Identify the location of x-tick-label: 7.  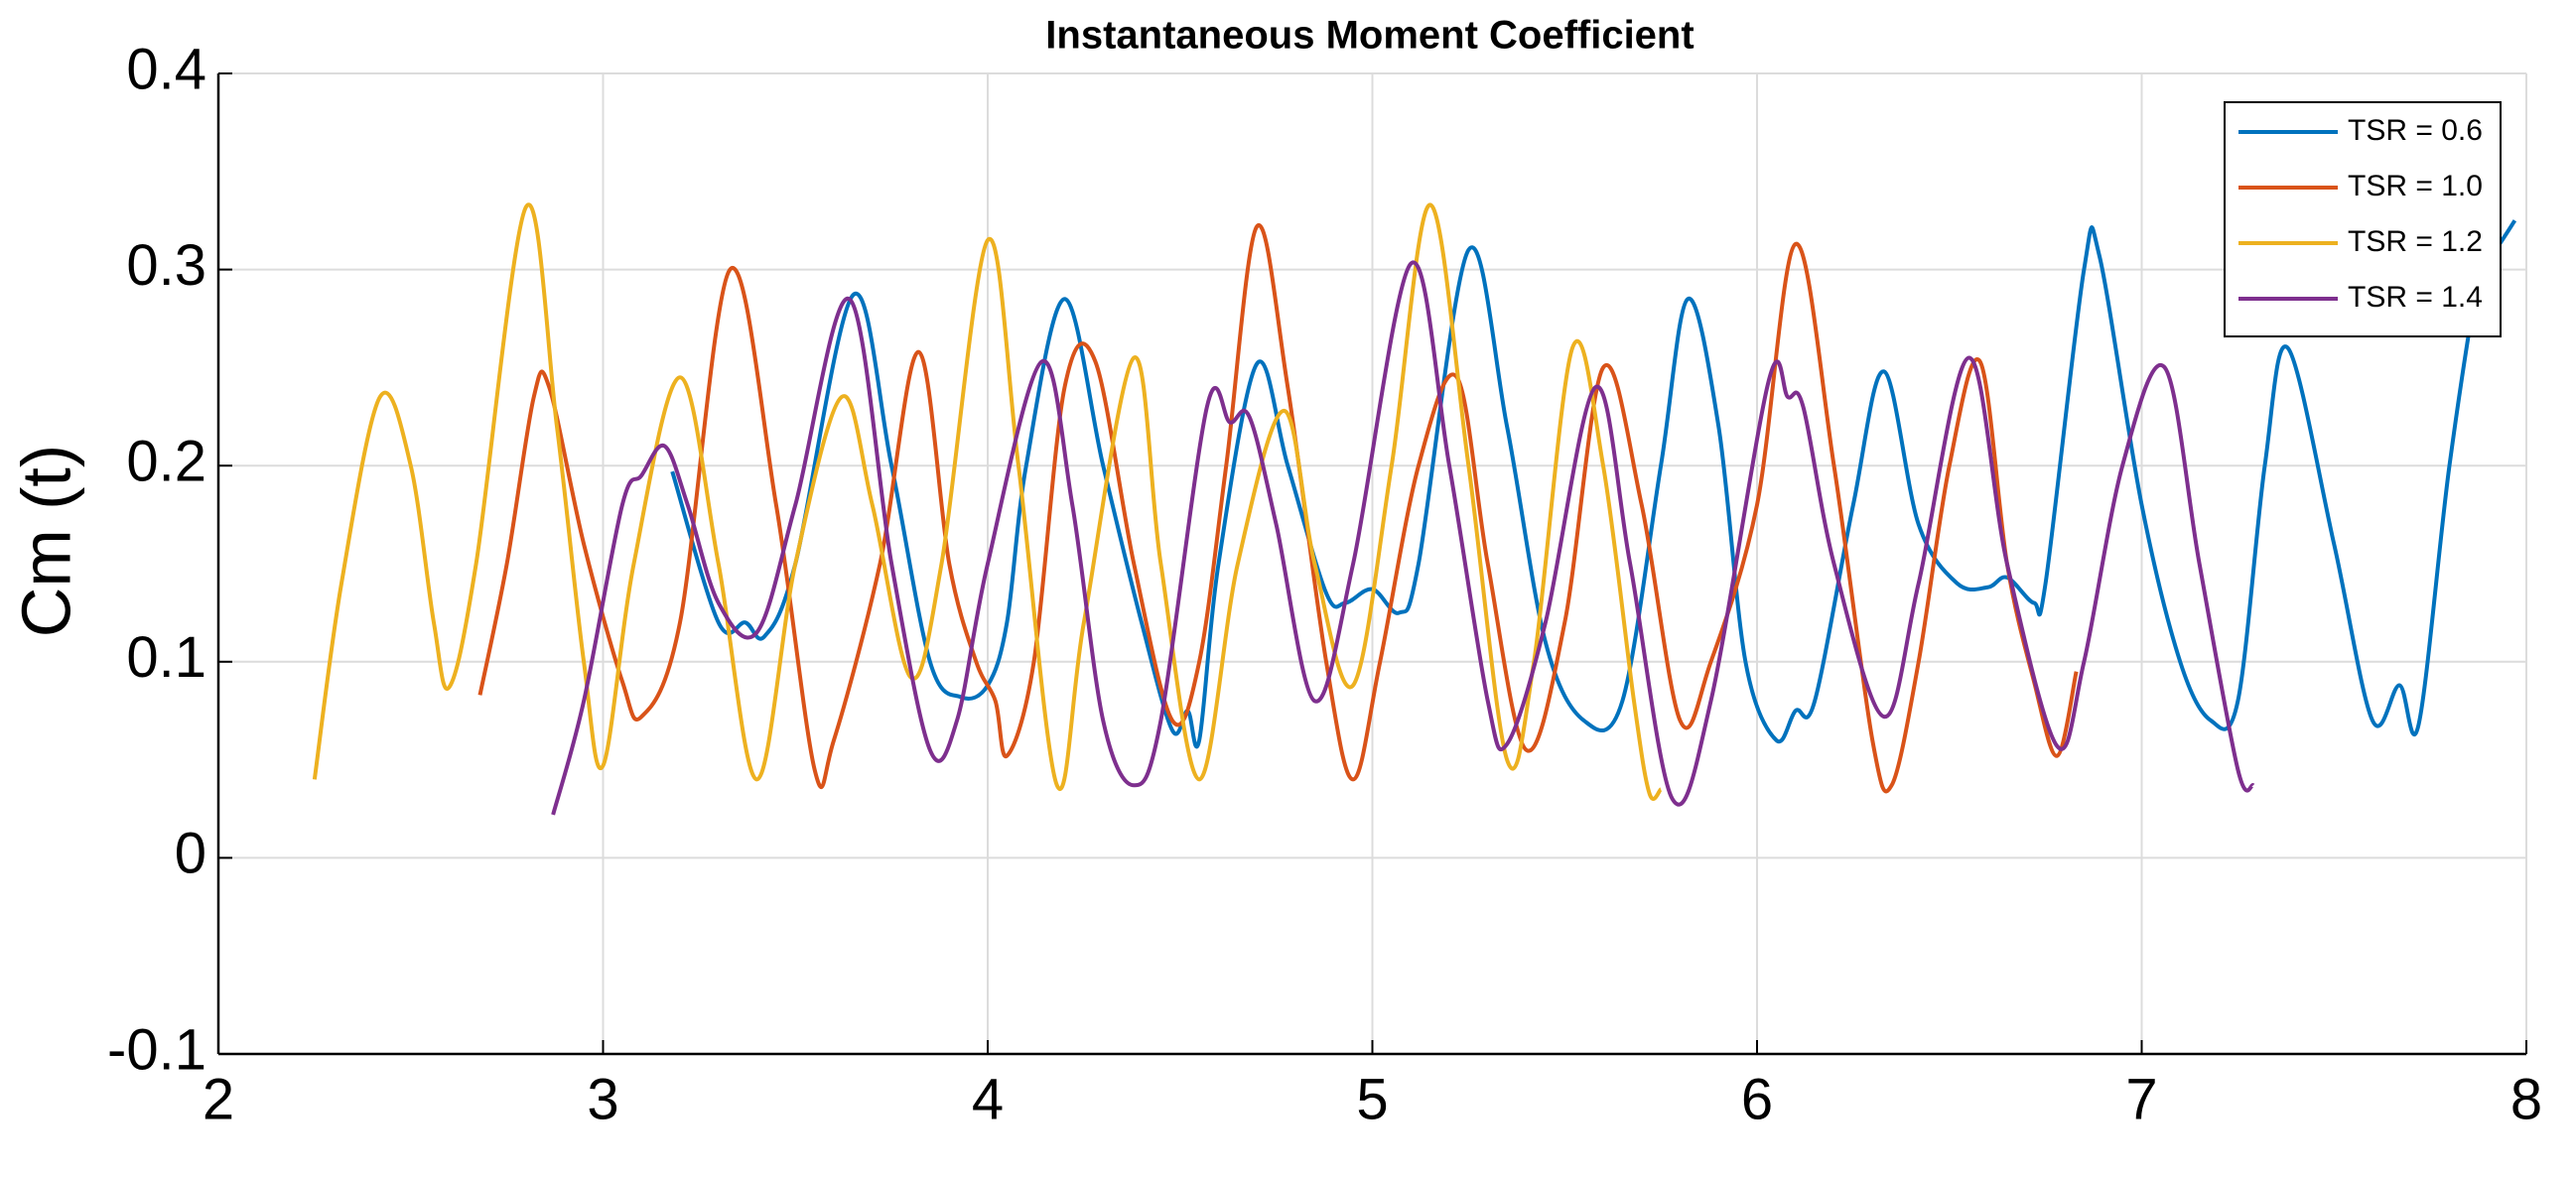
(2141, 1099).